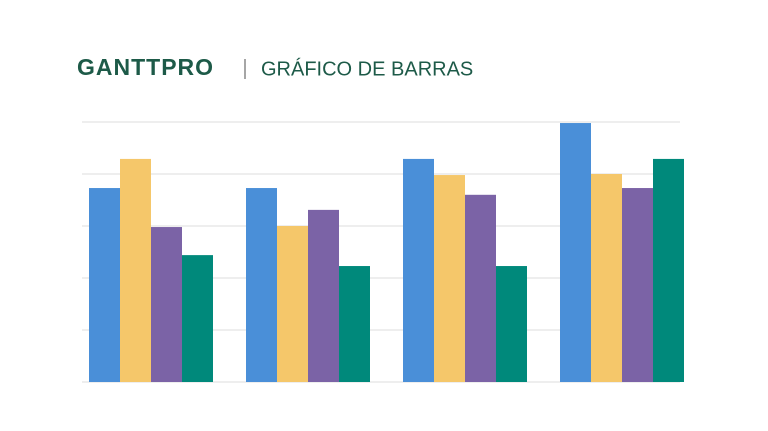 This screenshot has height=431, width=768. What do you see at coordinates (145, 67) in the screenshot?
I see `brand-logo: GANTTPRO` at bounding box center [145, 67].